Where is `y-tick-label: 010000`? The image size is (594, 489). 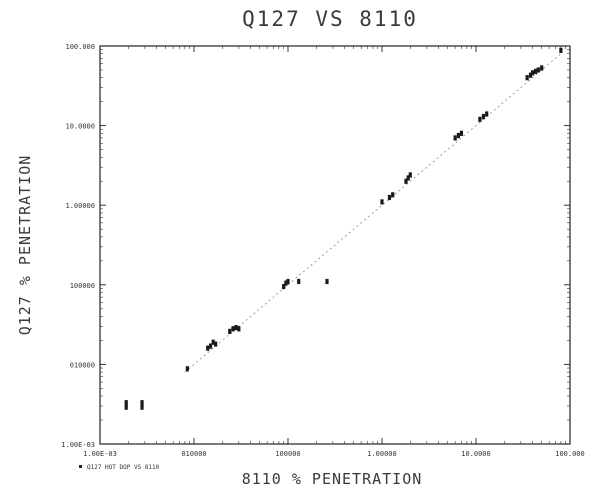 y-tick-label: 010000 is located at coordinates (82, 365).